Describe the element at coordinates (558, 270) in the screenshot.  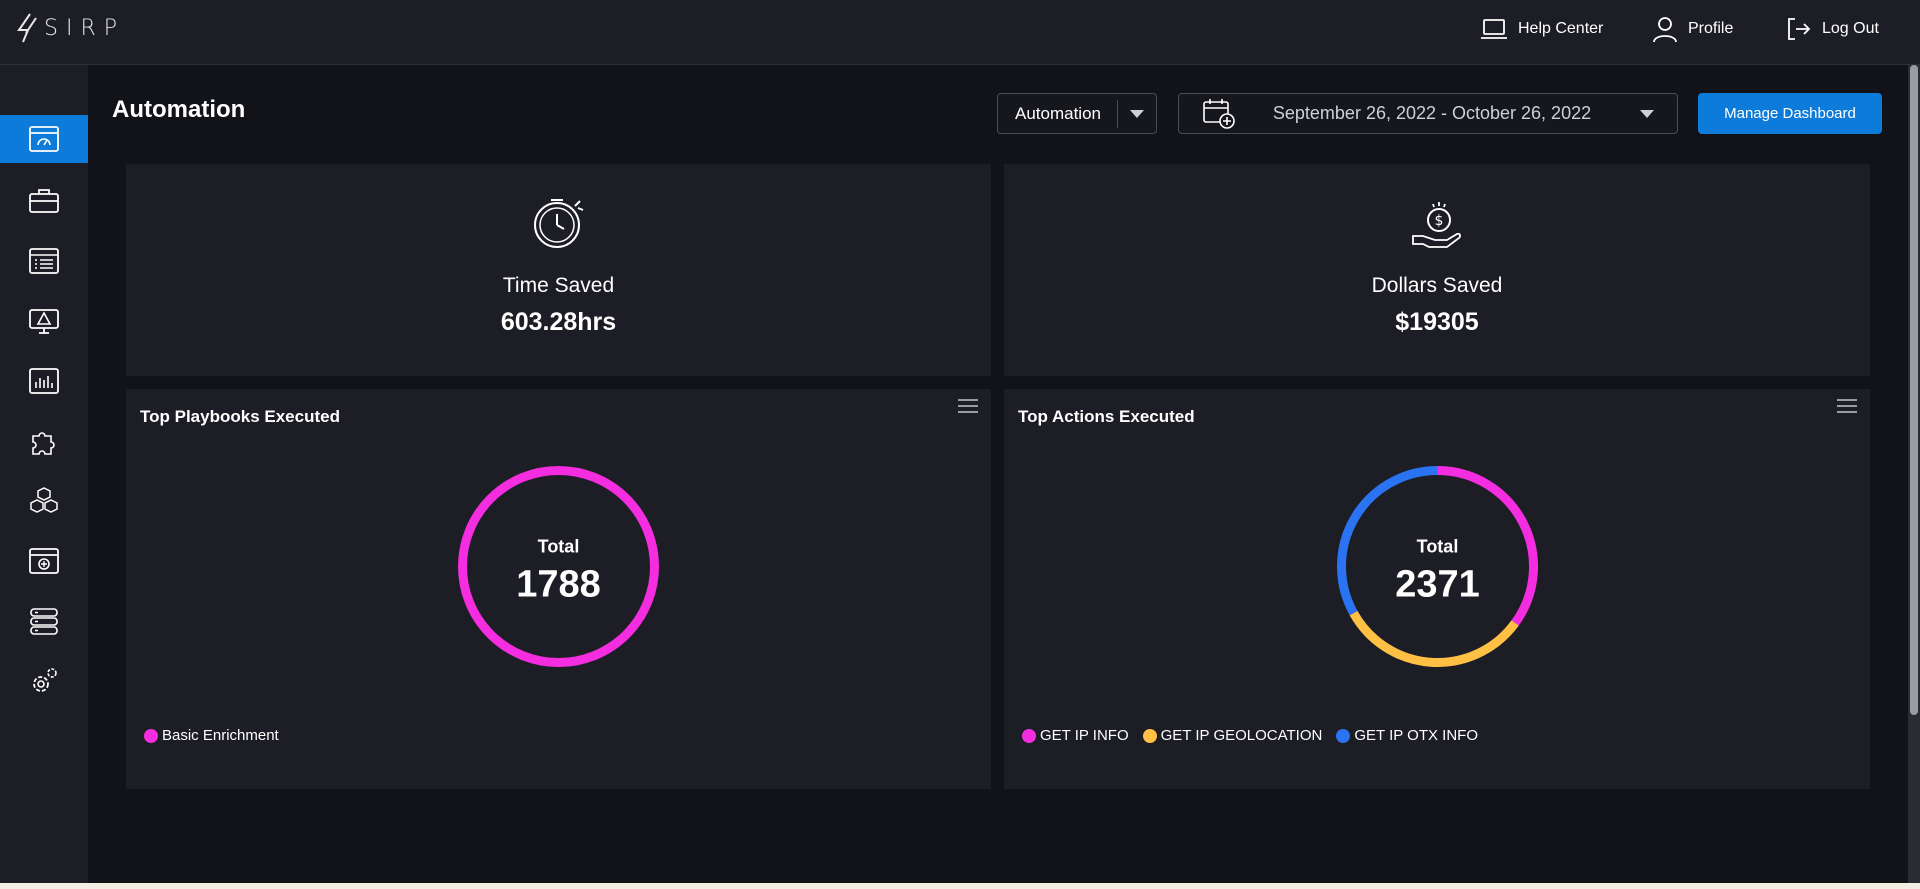
I see `time-saved-card: Time Saved 603.28hrs` at that location.